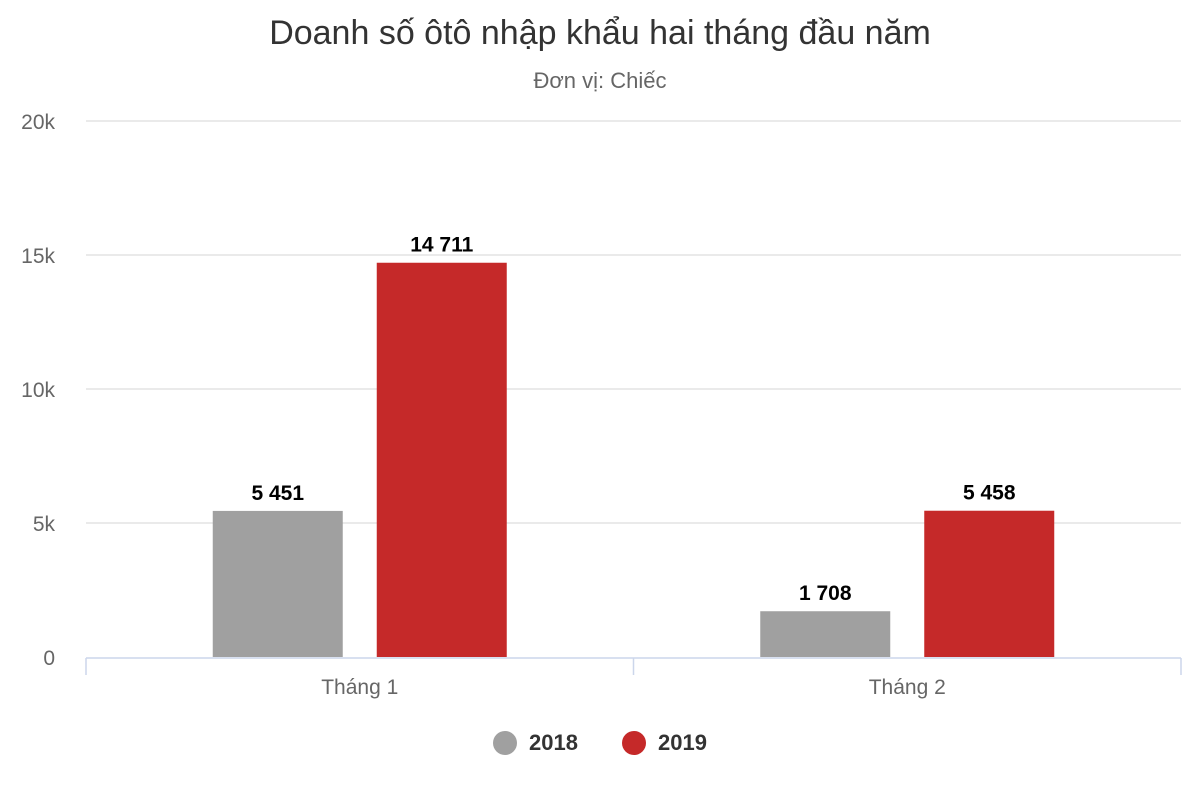 The image size is (1200, 800). What do you see at coordinates (989, 493) in the screenshot?
I see `data-label: 5 458` at bounding box center [989, 493].